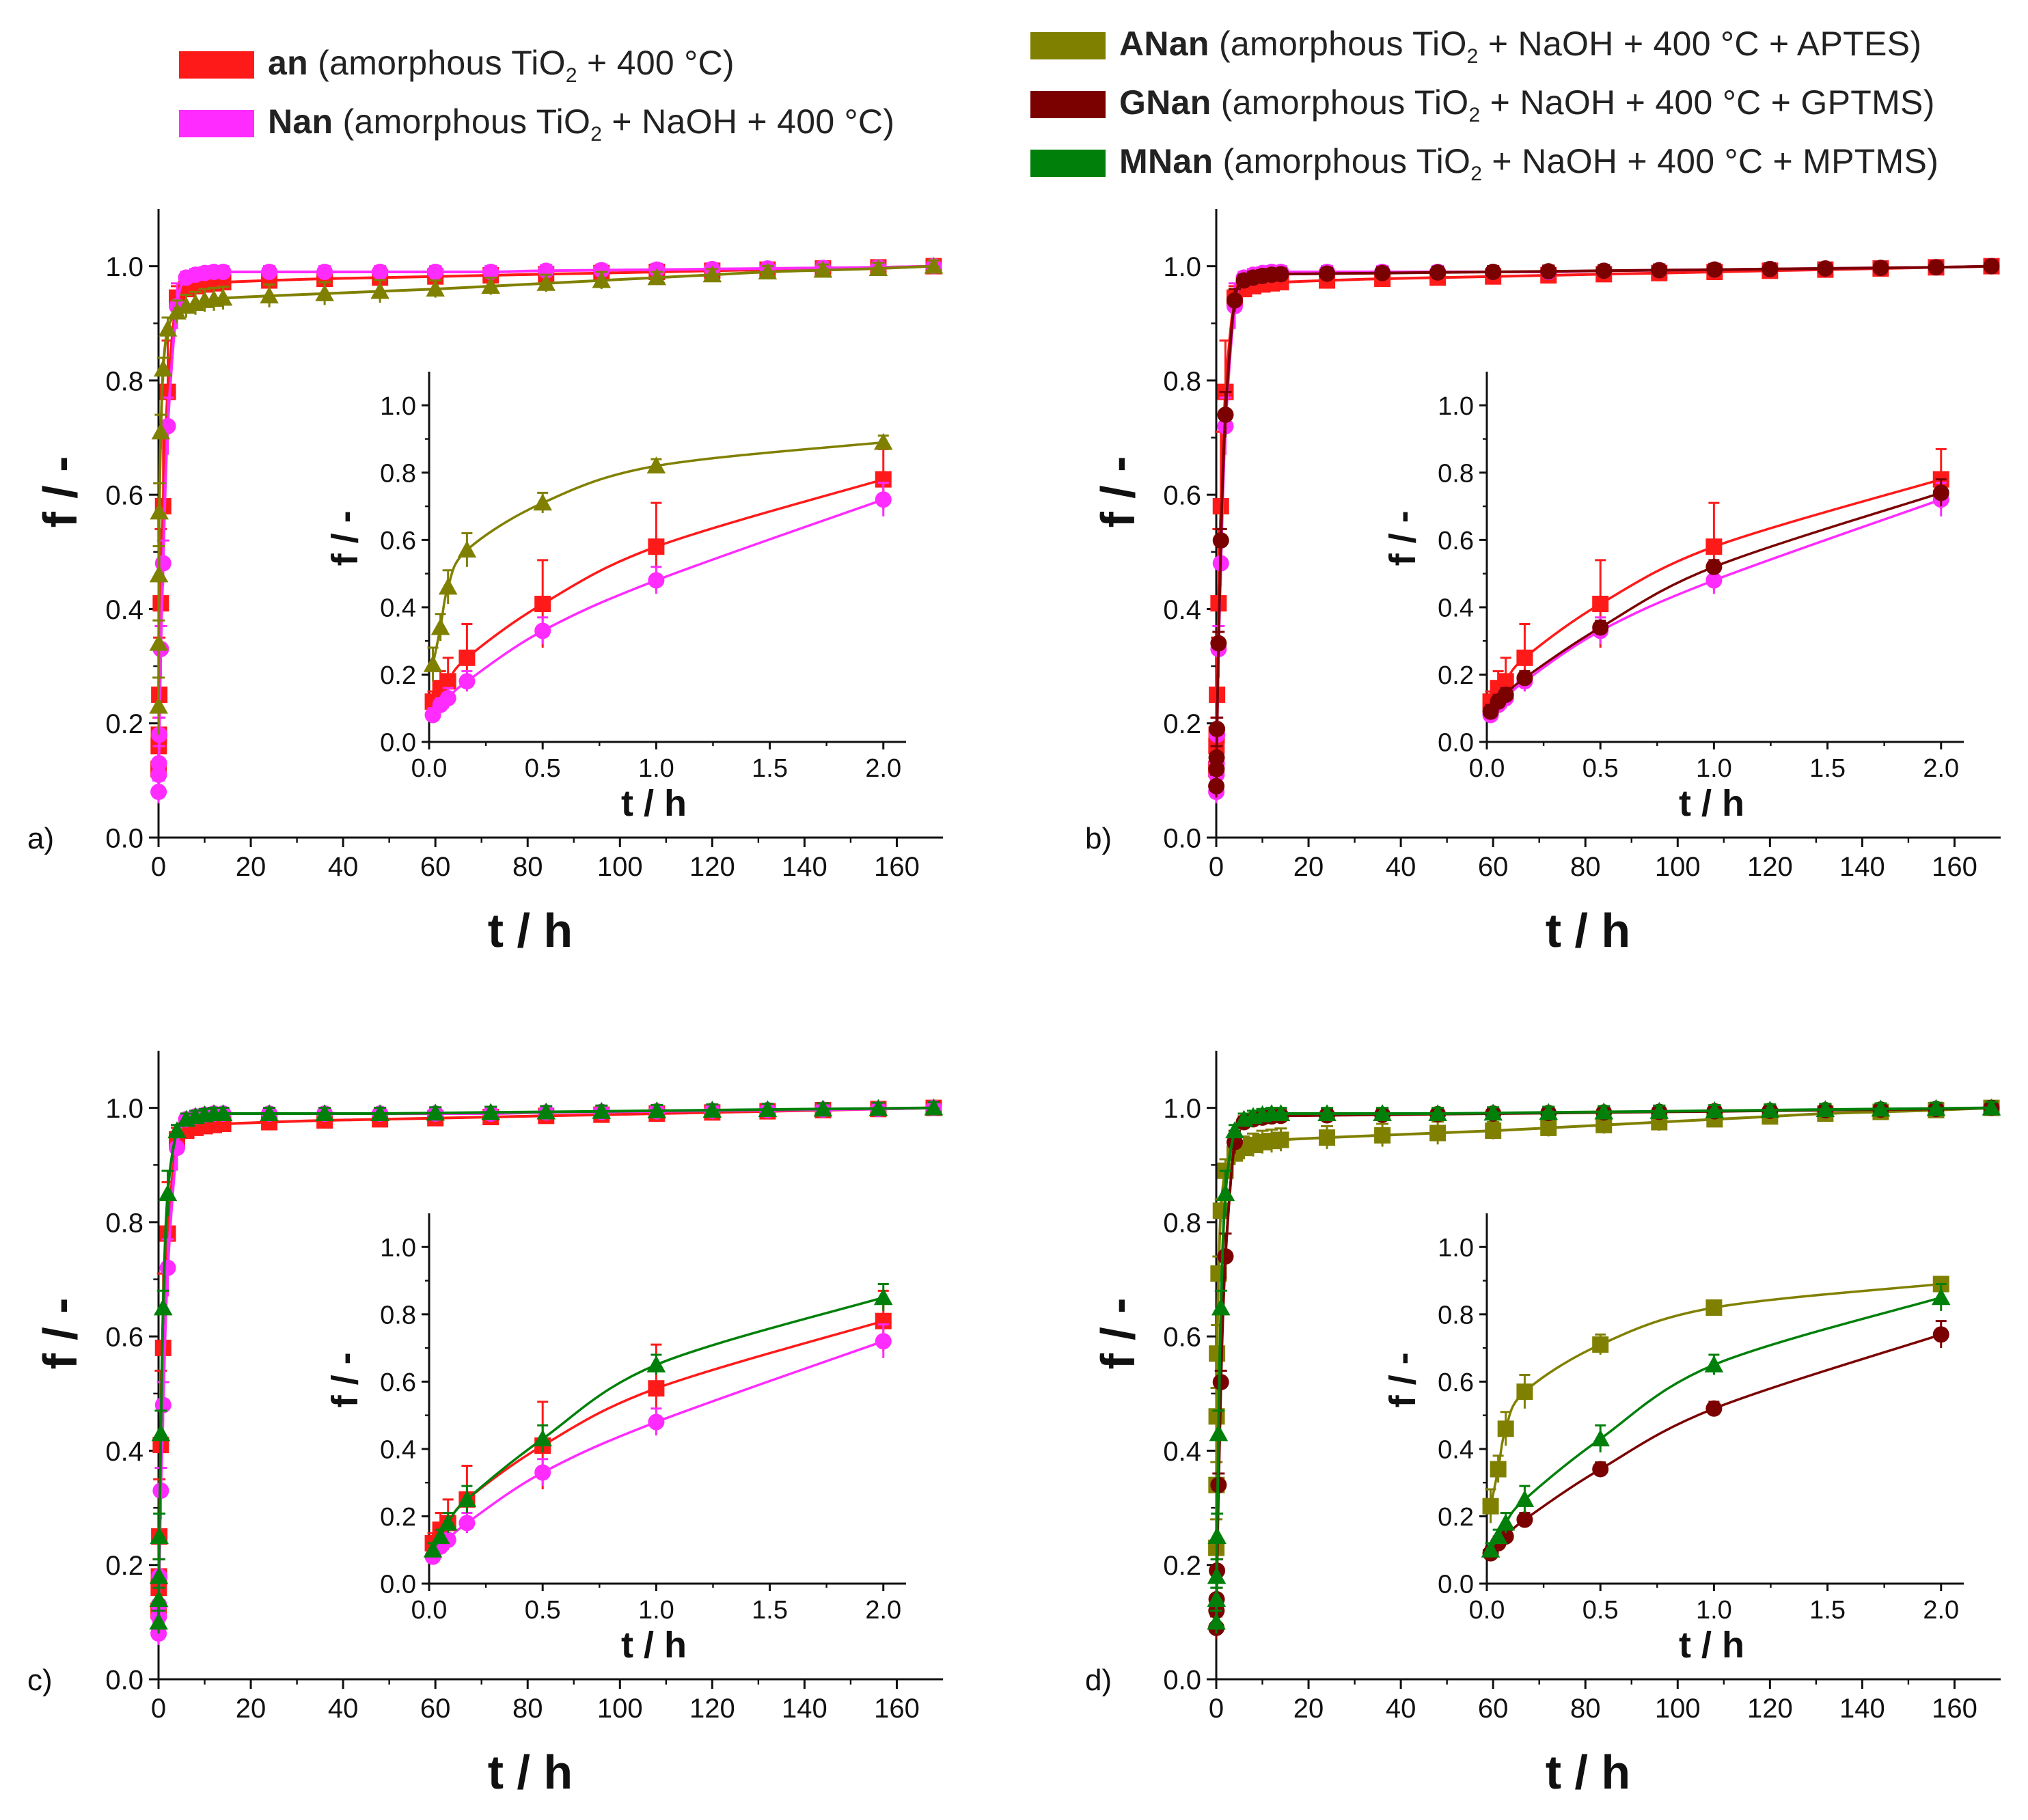 Image resolution: width=2028 pixels, height=1820 pixels. Describe the element at coordinates (1593, 1701) in the screenshot. I see `panel-d-main-x-ticks: 0 20 40 60 80 100 120 140 160` at that location.